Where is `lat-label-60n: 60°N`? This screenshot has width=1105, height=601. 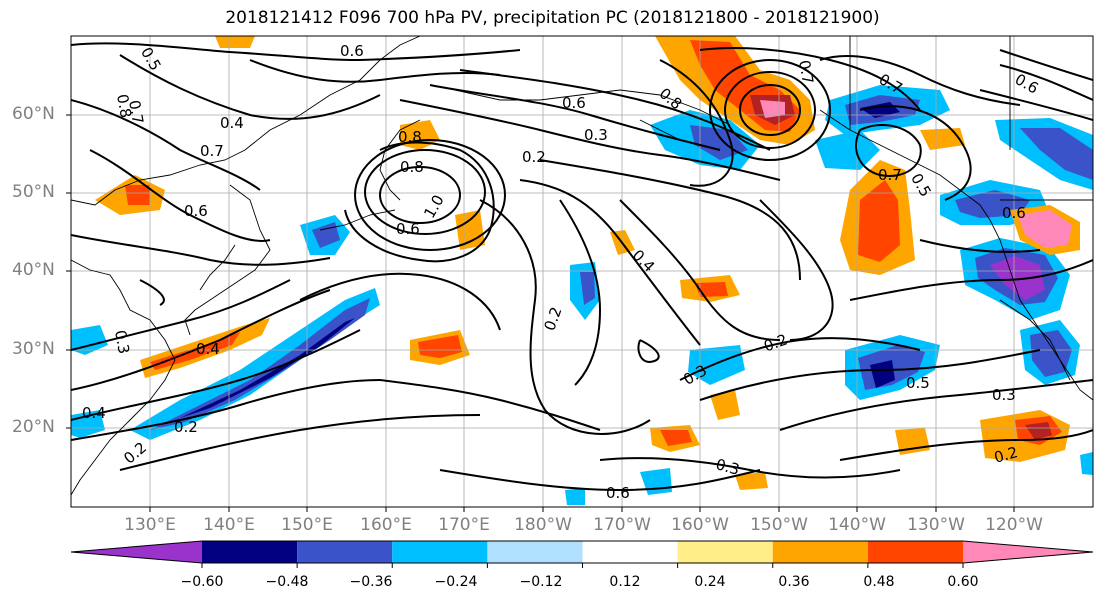 lat-label-60n: 60°N is located at coordinates (33, 114).